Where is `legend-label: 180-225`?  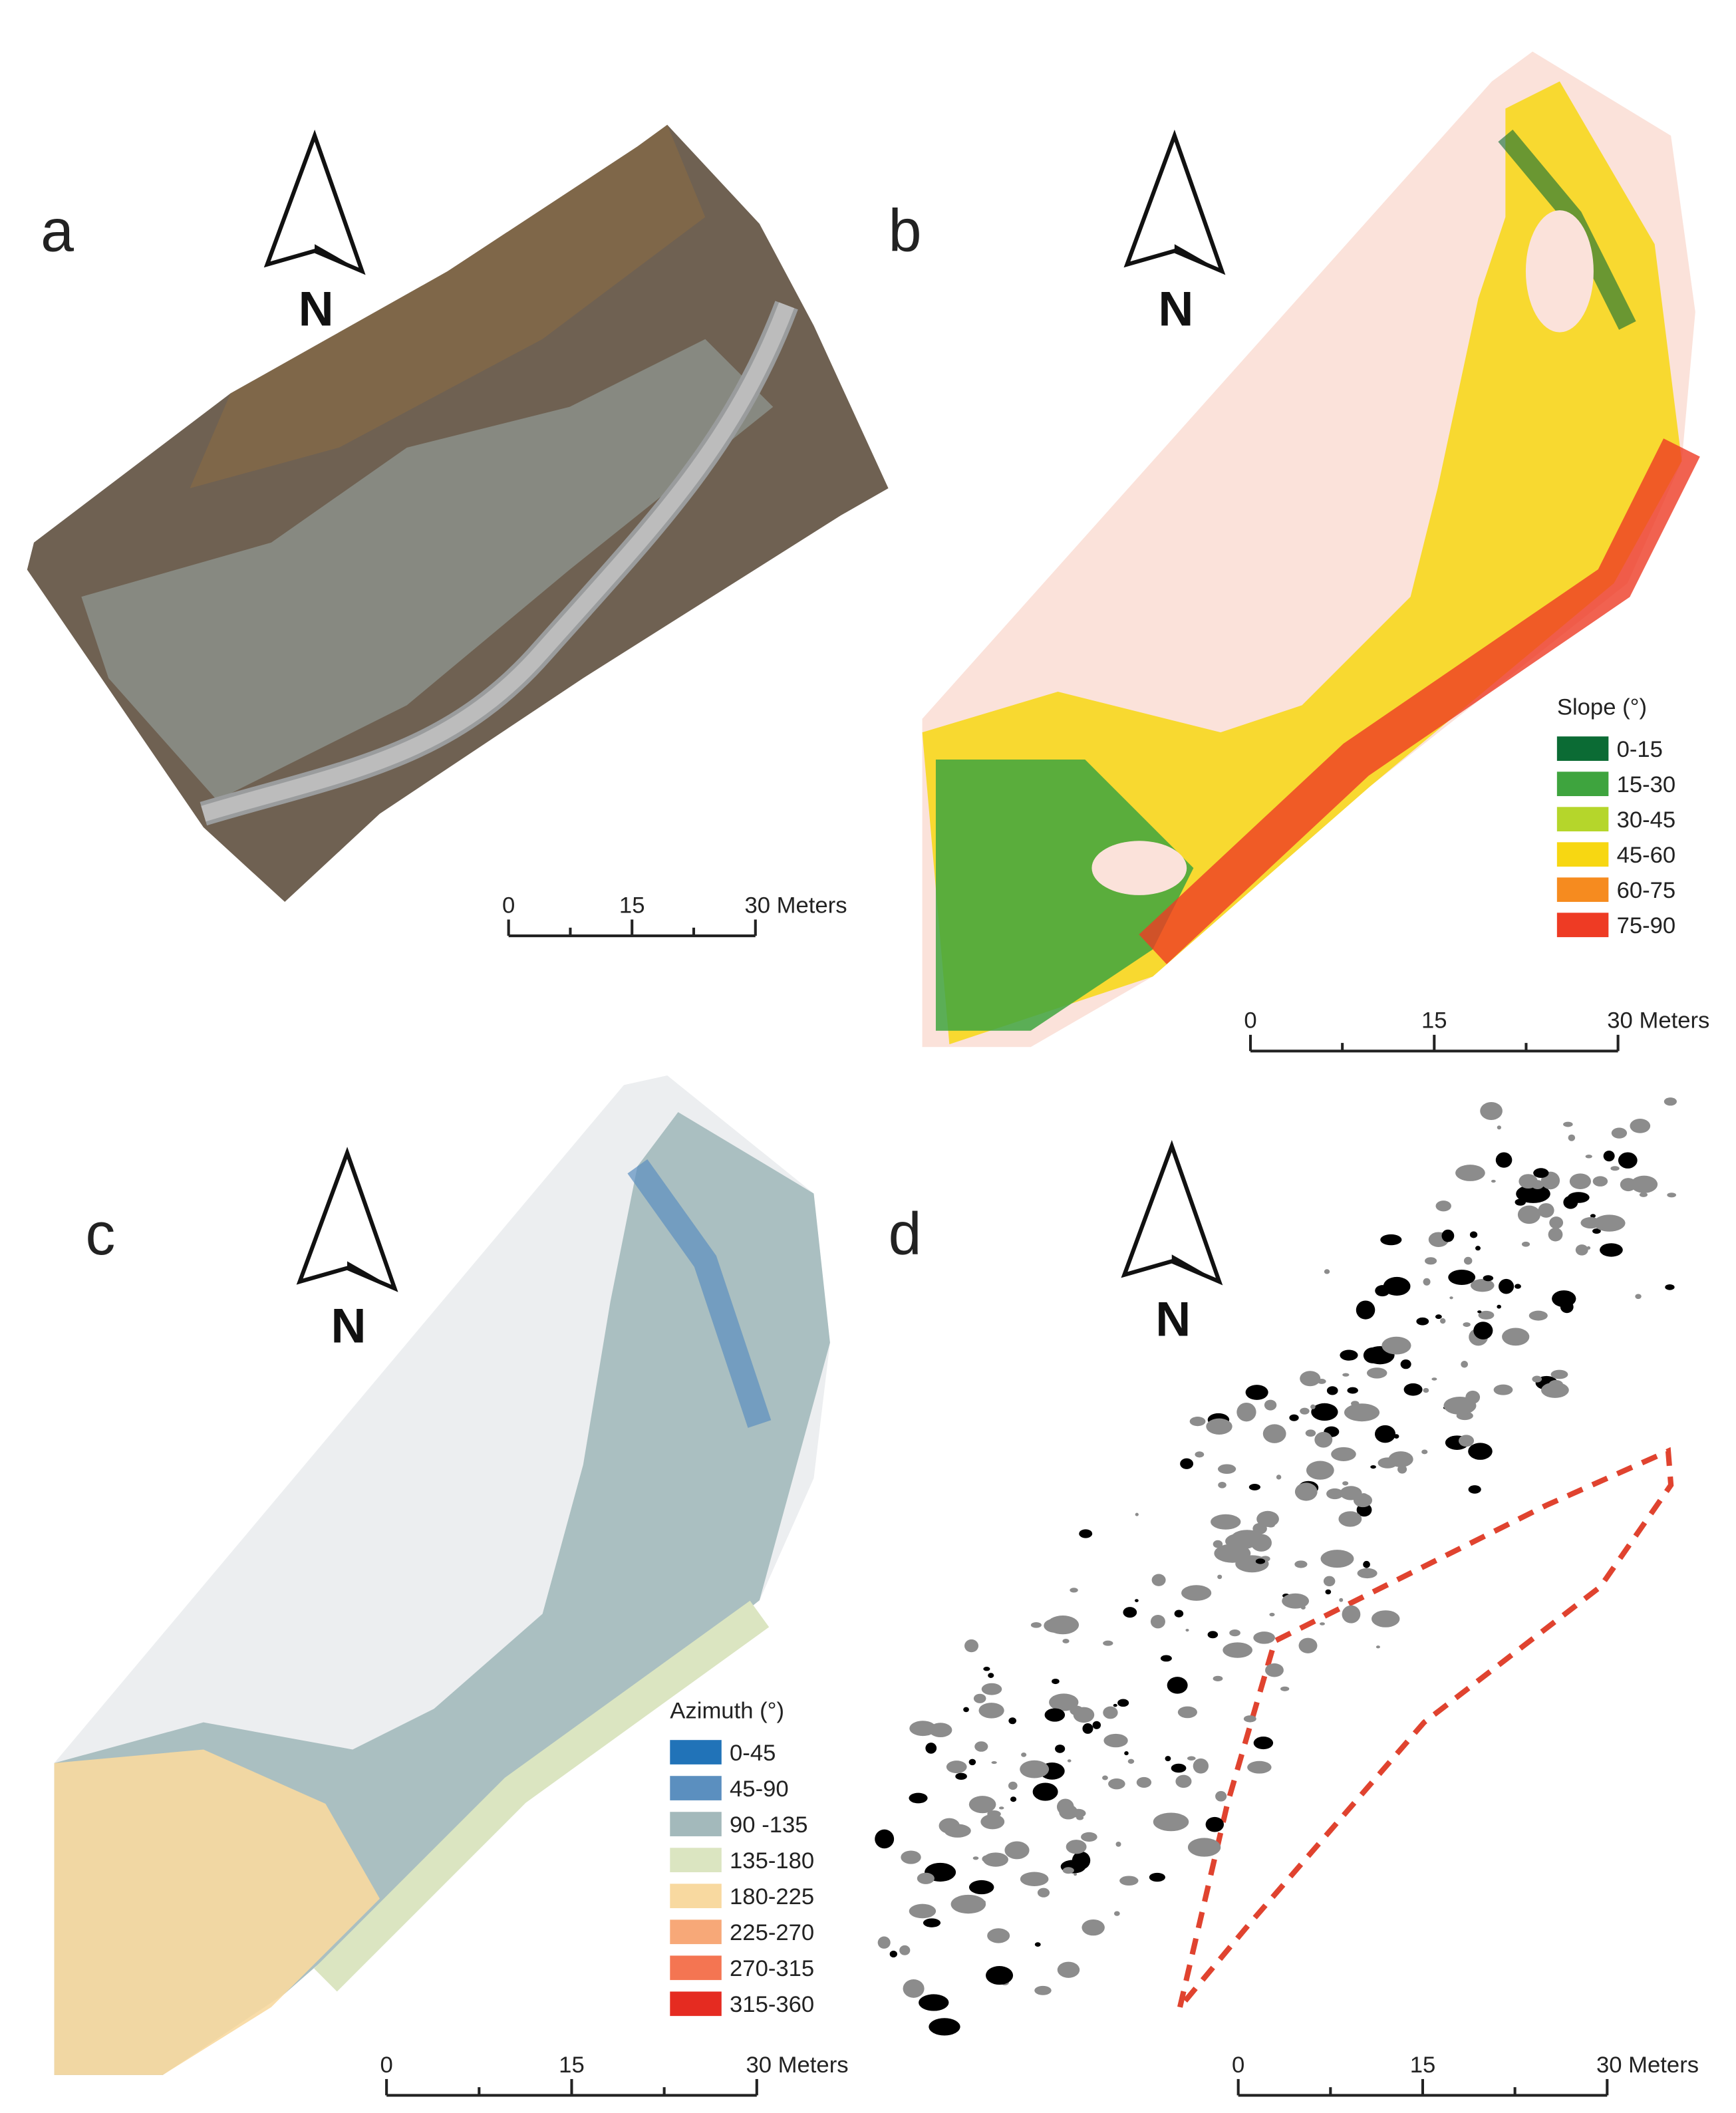 legend-label: 180-225 is located at coordinates (772, 1896).